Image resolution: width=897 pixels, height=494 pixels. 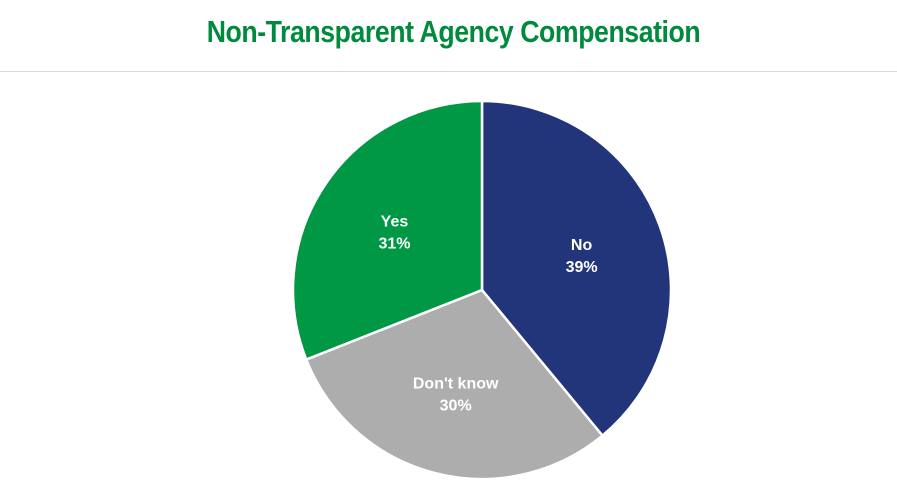 I want to click on pie-slice-don-t-know, so click(x=454, y=384).